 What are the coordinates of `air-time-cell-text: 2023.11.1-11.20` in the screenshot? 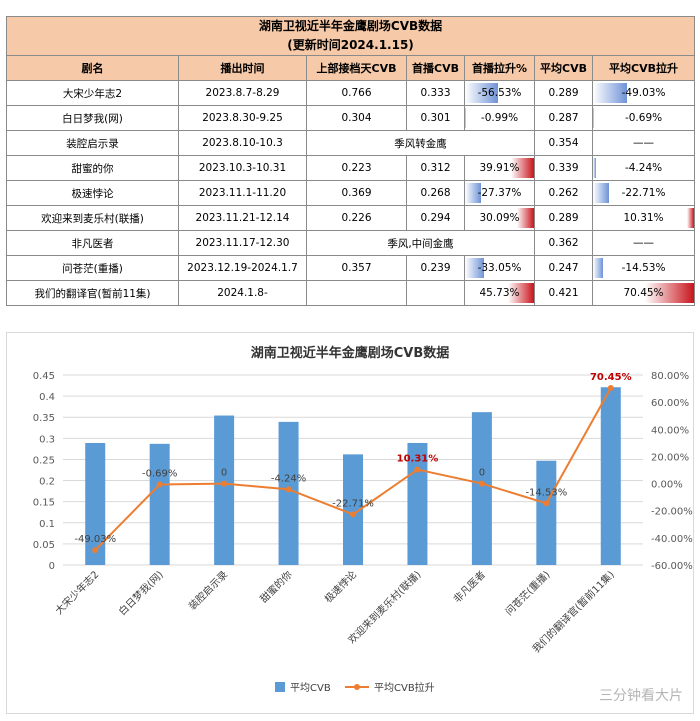 It's located at (242, 193).